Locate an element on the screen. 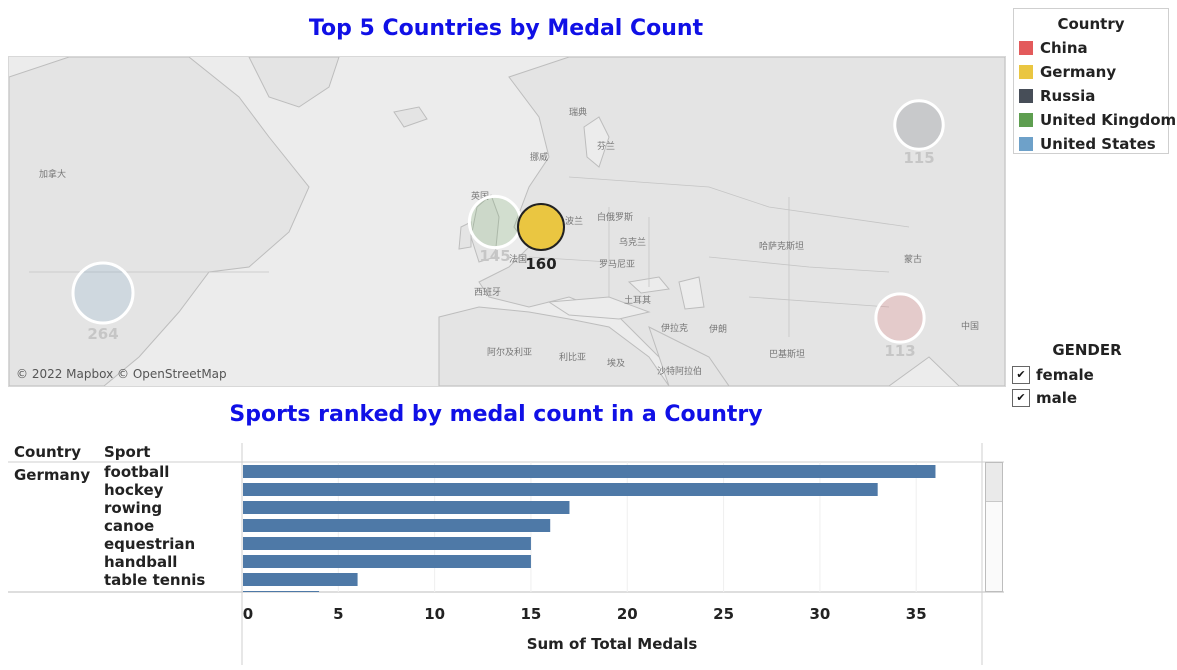  map-label-iraq: 伊拉克 is located at coordinates (675, 329).